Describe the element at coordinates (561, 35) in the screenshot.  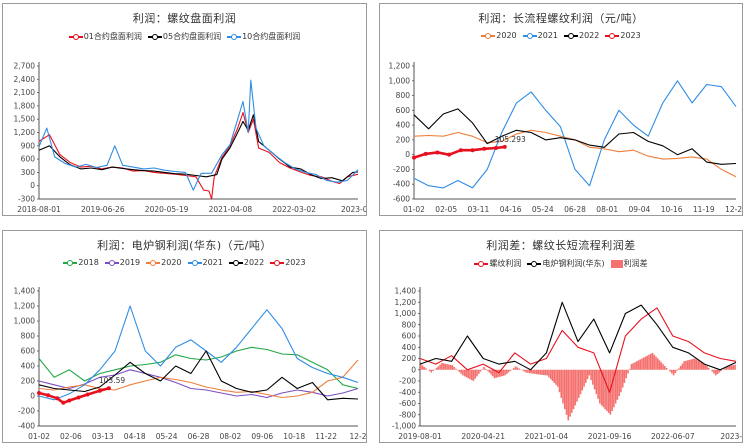
I see `chart-legend: 2020 2021 2022 2023` at that location.